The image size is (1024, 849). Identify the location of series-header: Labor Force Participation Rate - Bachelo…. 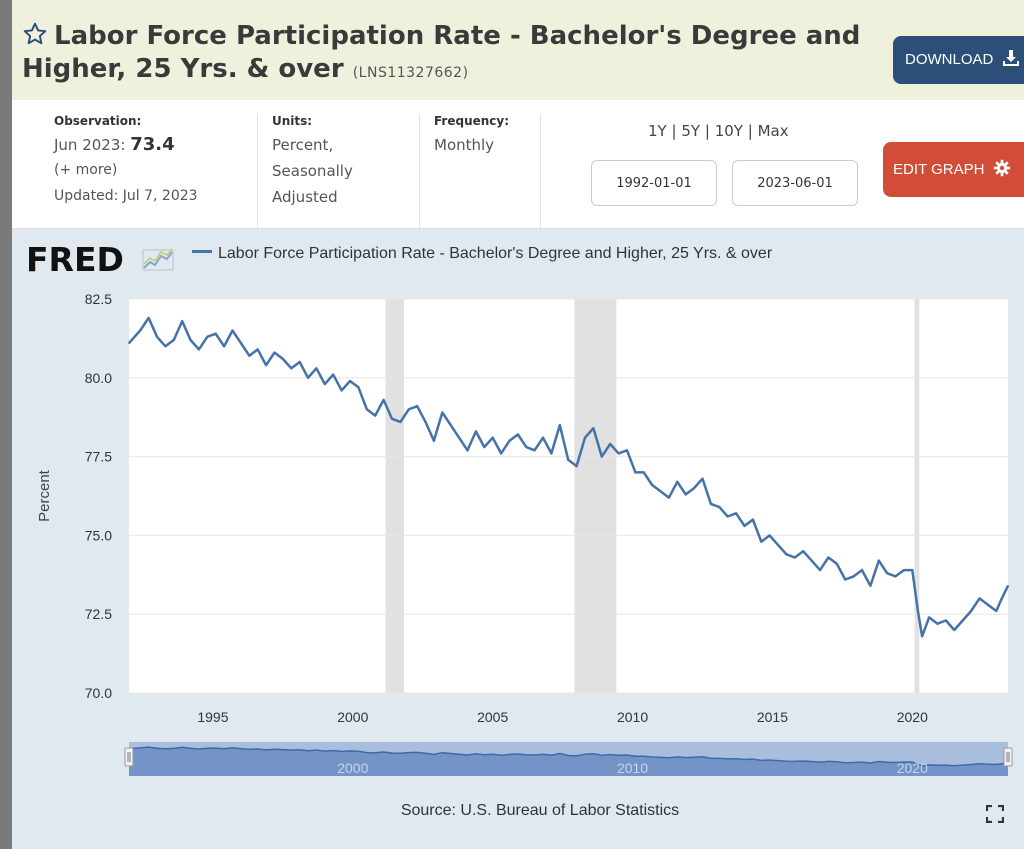
(518, 50).